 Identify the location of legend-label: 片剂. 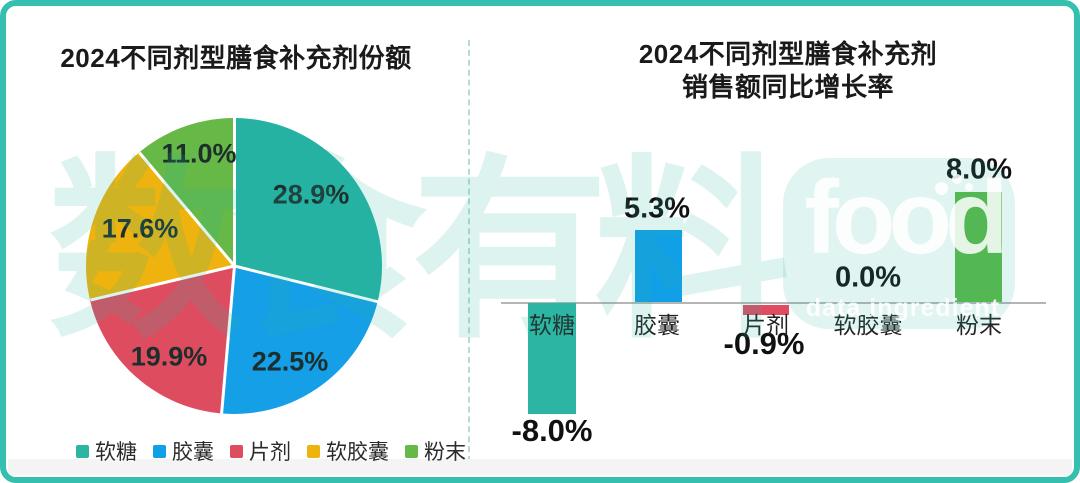
(270, 452).